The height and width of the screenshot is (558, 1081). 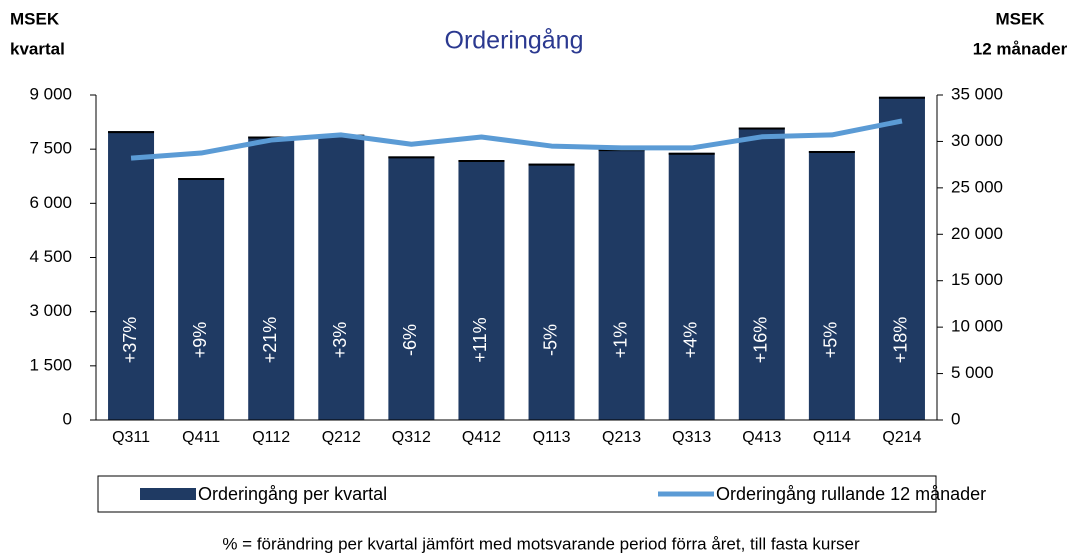 I want to click on bar-annotation: +16%, so click(x=761, y=340).